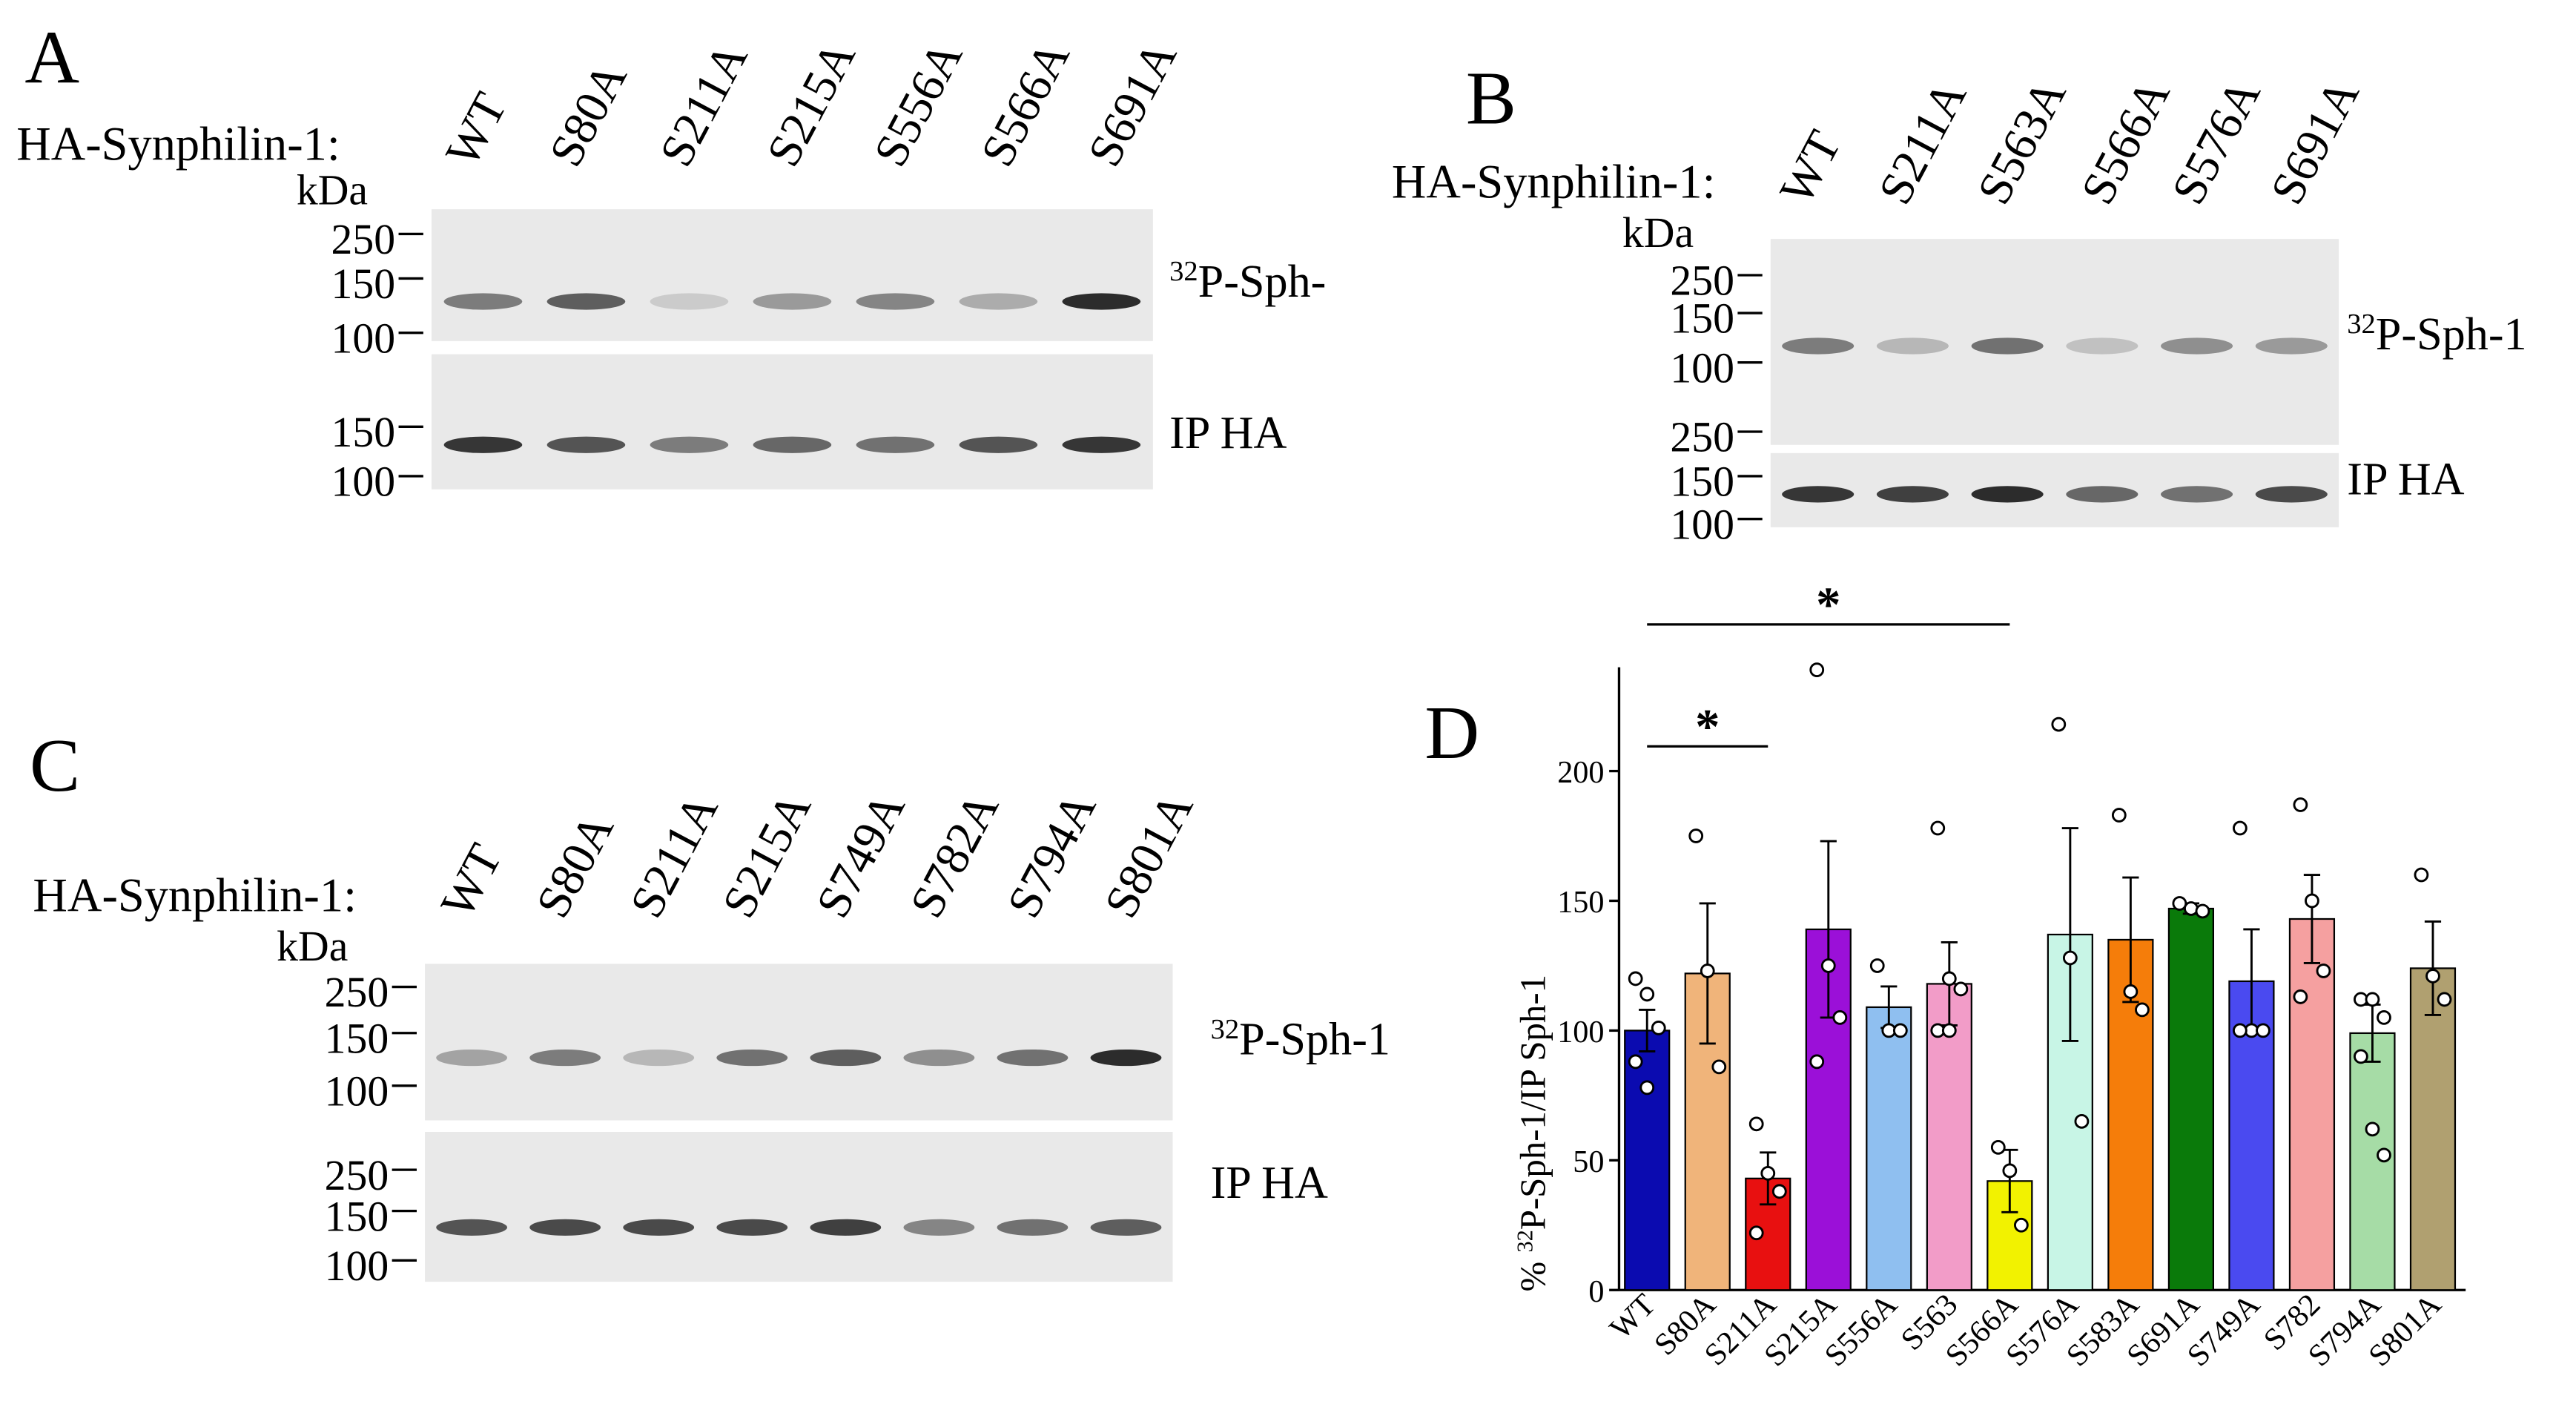  What do you see at coordinates (2021, 141) in the screenshot?
I see `lane-label: S563A` at bounding box center [2021, 141].